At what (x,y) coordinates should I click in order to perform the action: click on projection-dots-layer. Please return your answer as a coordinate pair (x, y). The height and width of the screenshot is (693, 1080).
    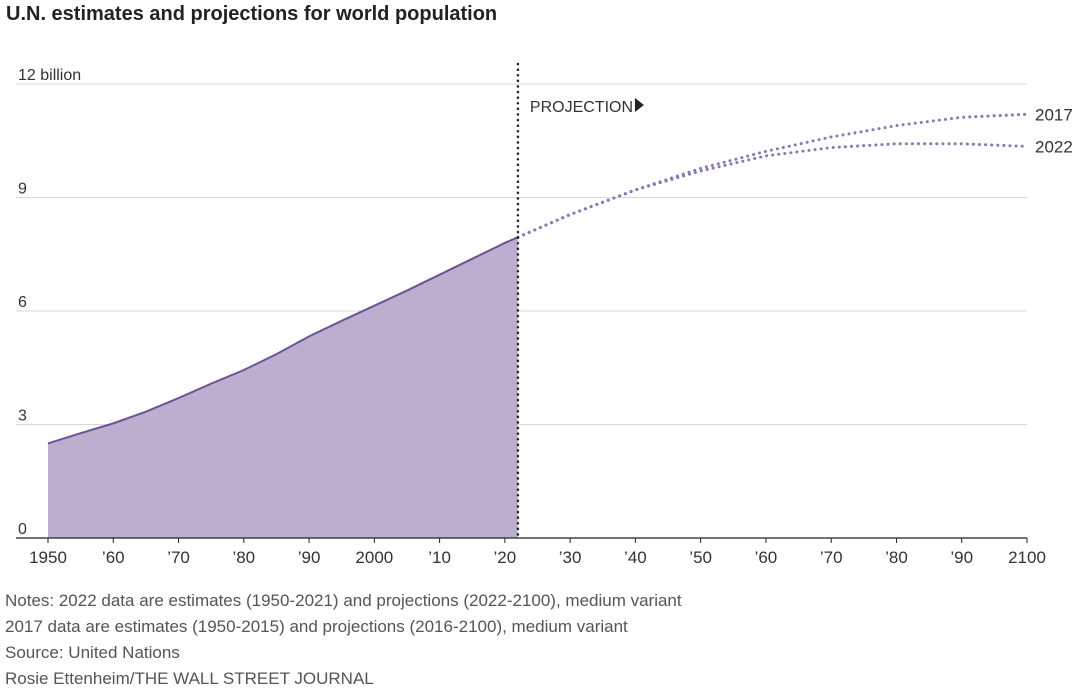
    Looking at the image, I should click on (772, 175).